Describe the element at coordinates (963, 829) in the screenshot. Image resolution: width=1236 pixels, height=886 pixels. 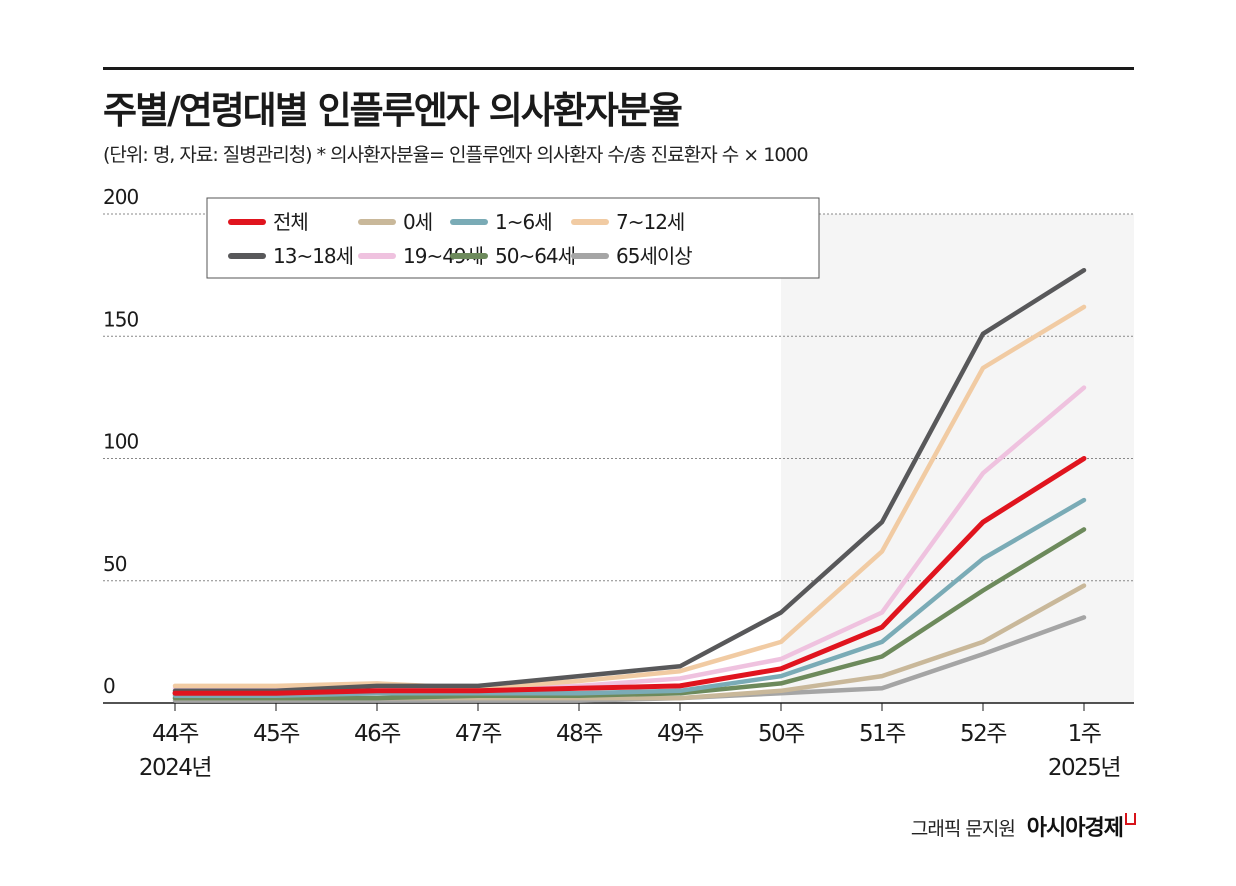
I see `credit-byline: 그래픽 문지원` at that location.